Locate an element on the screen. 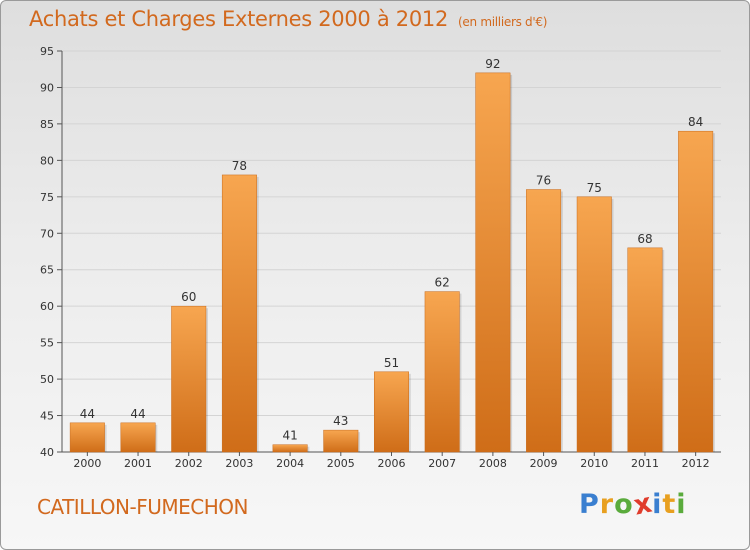 This screenshot has height=550, width=750. x-tick-label-2001: 2001 is located at coordinates (138, 463).